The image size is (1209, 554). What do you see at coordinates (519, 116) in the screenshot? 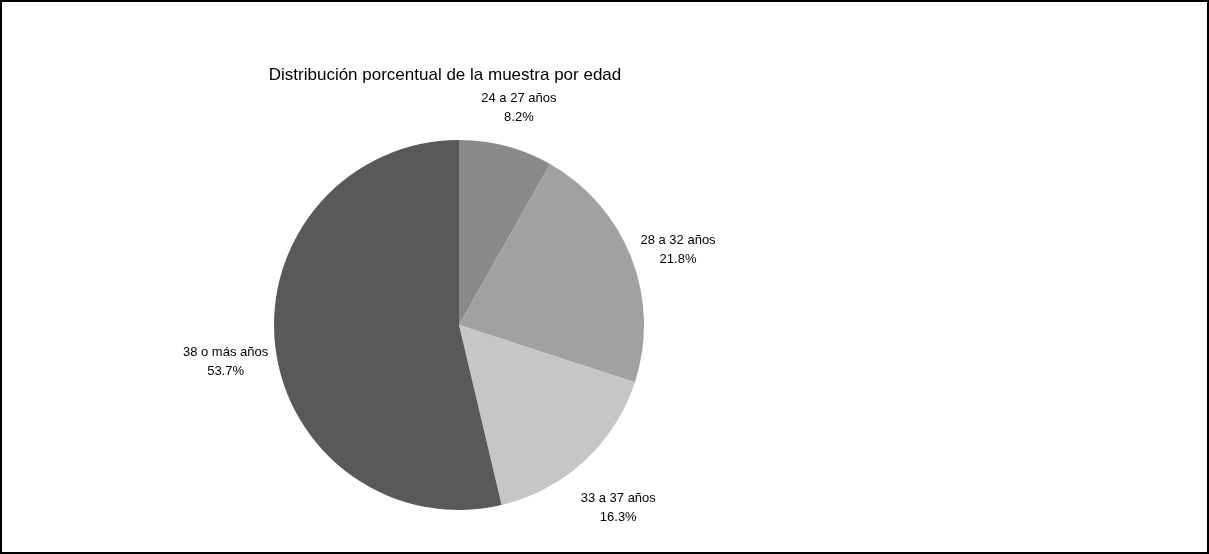
I see `data-label: 8.2%` at bounding box center [519, 116].